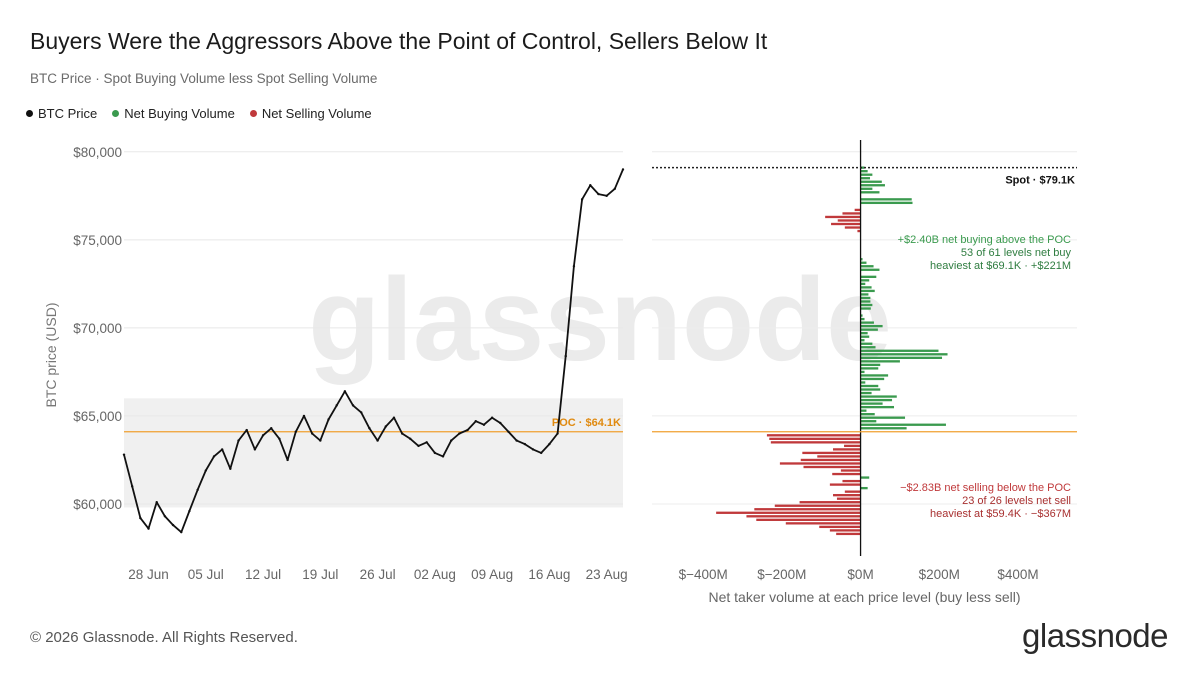  I want to click on legend-label-net-buying: Net Buying Volume, so click(179, 113).